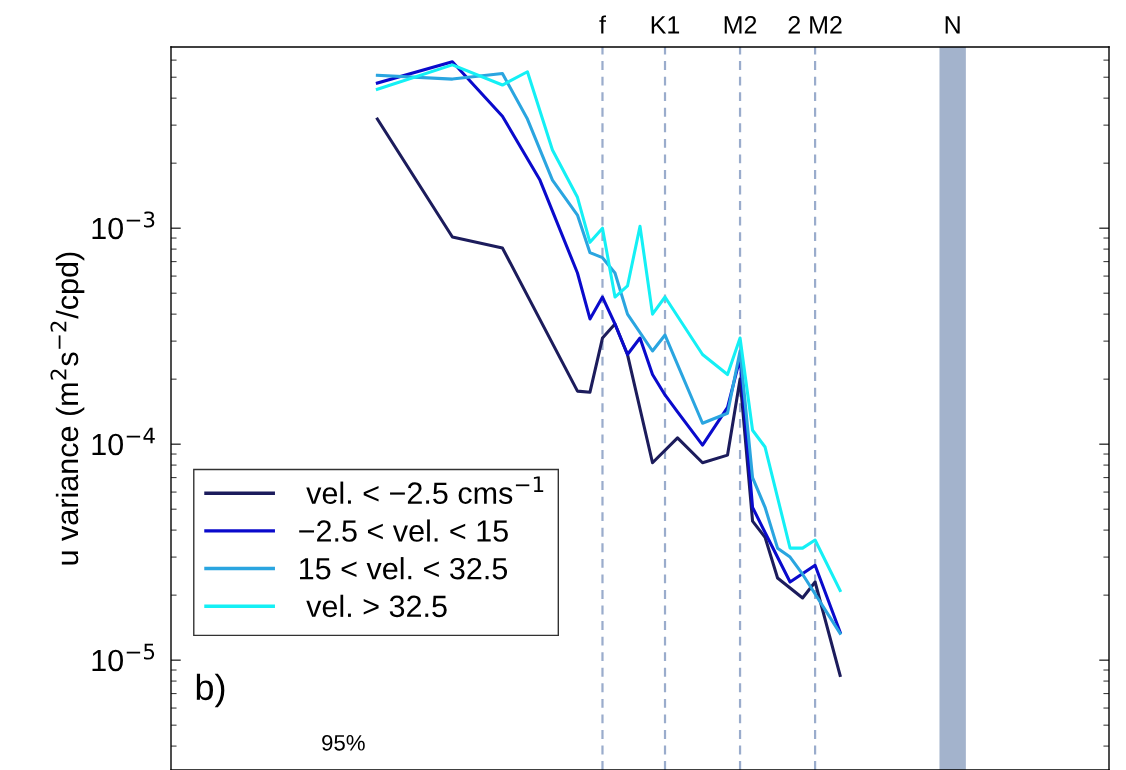 This screenshot has width=1126, height=770. What do you see at coordinates (425, 490) in the screenshot?
I see `legend-label: vel. < −2.5 cms$^{−1}$` at bounding box center [425, 490].